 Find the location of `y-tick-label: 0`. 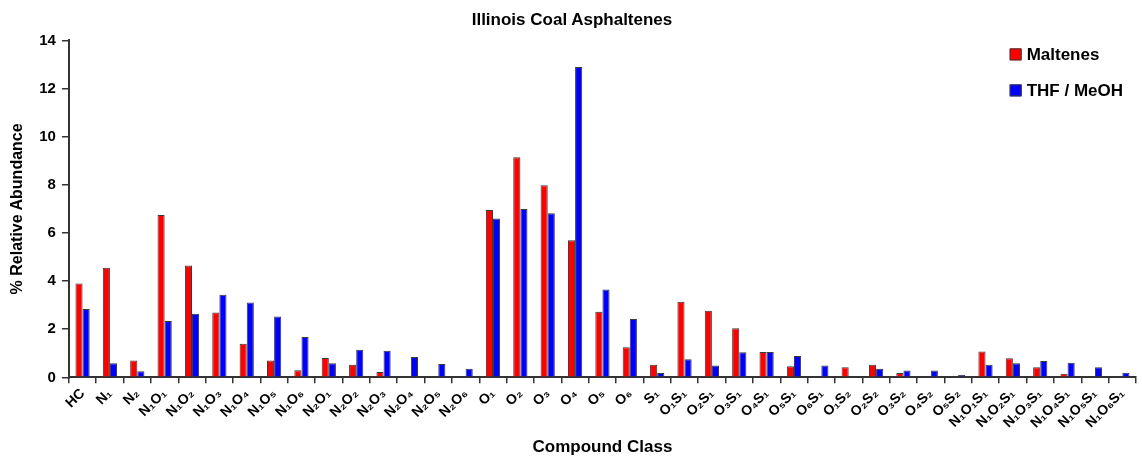

y-tick-label: 0 is located at coordinates (51, 376).